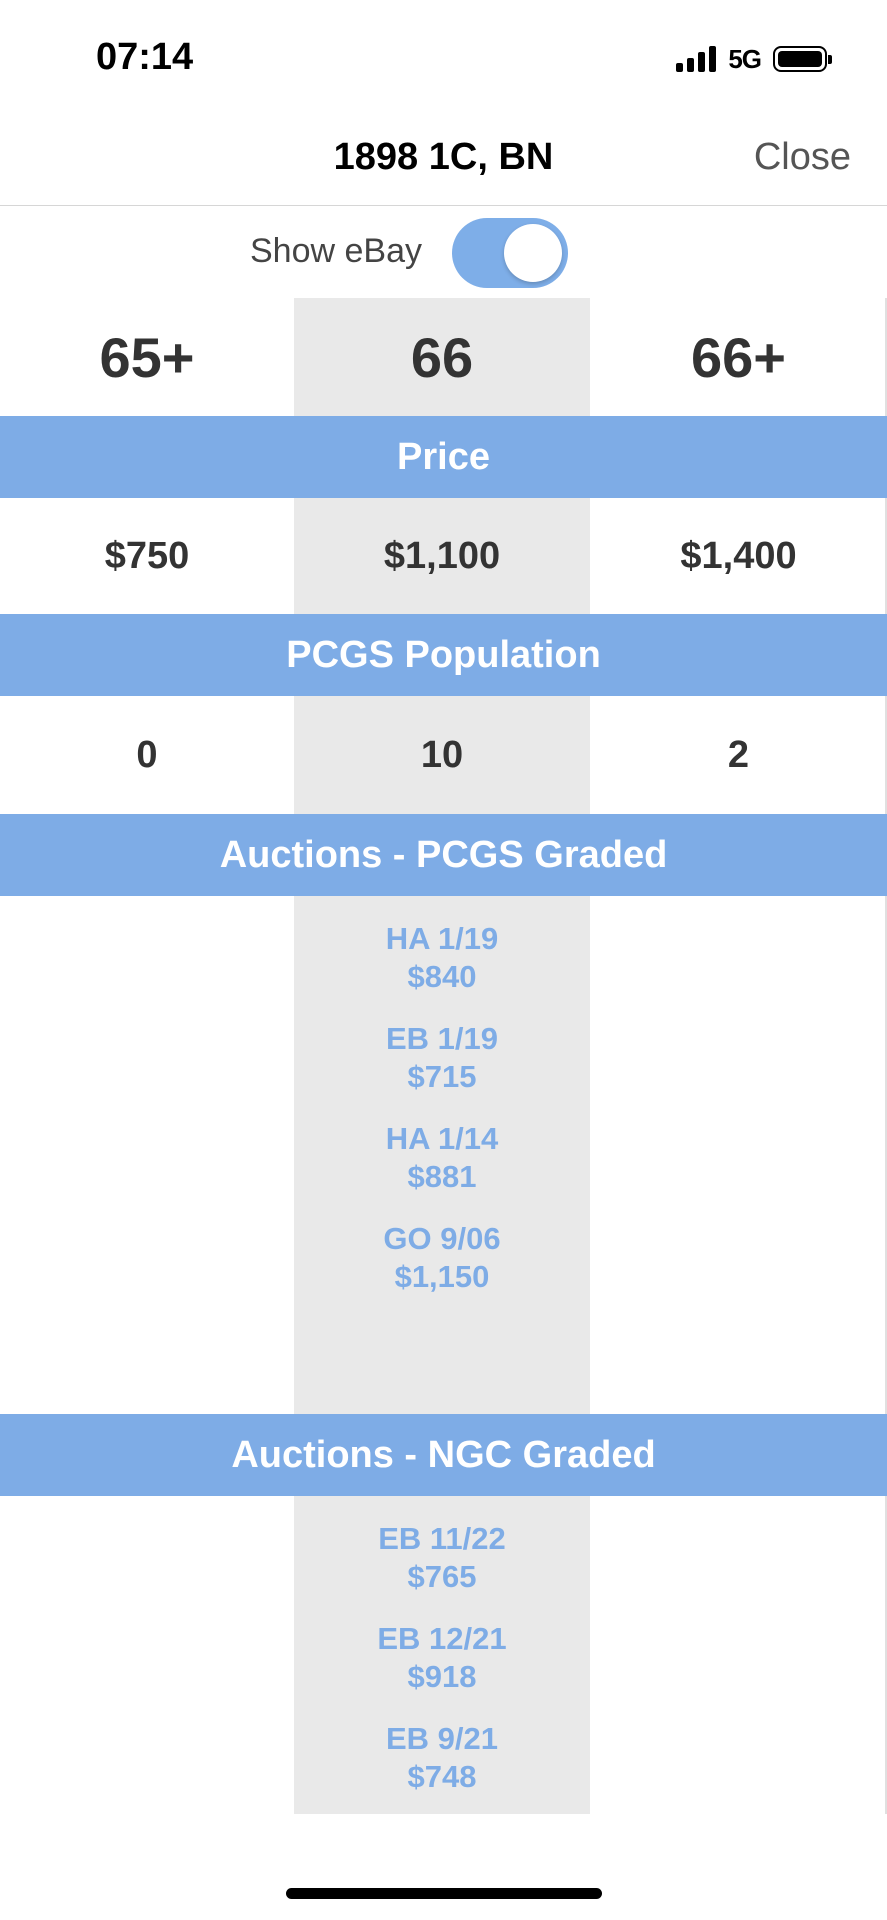  I want to click on auction-item: HA 1/19 $840, so click(442, 958).